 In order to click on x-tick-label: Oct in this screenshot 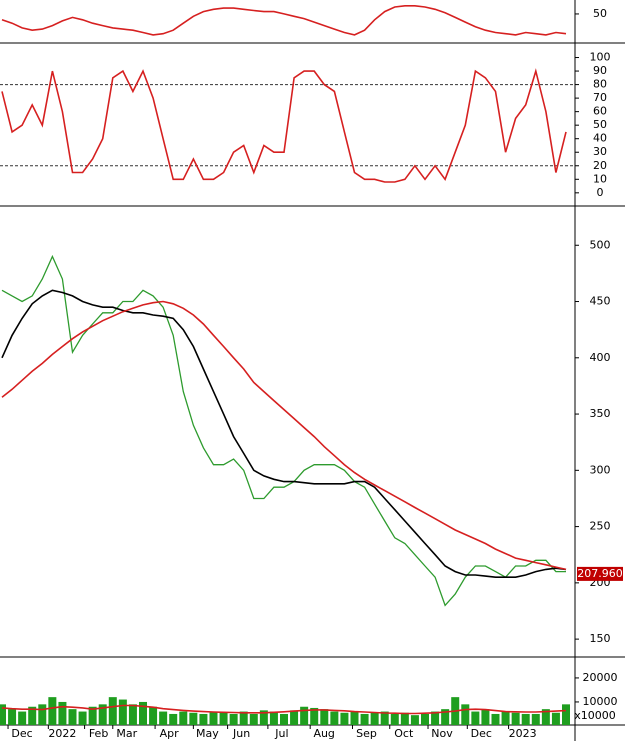, I will do `click(404, 733)`.